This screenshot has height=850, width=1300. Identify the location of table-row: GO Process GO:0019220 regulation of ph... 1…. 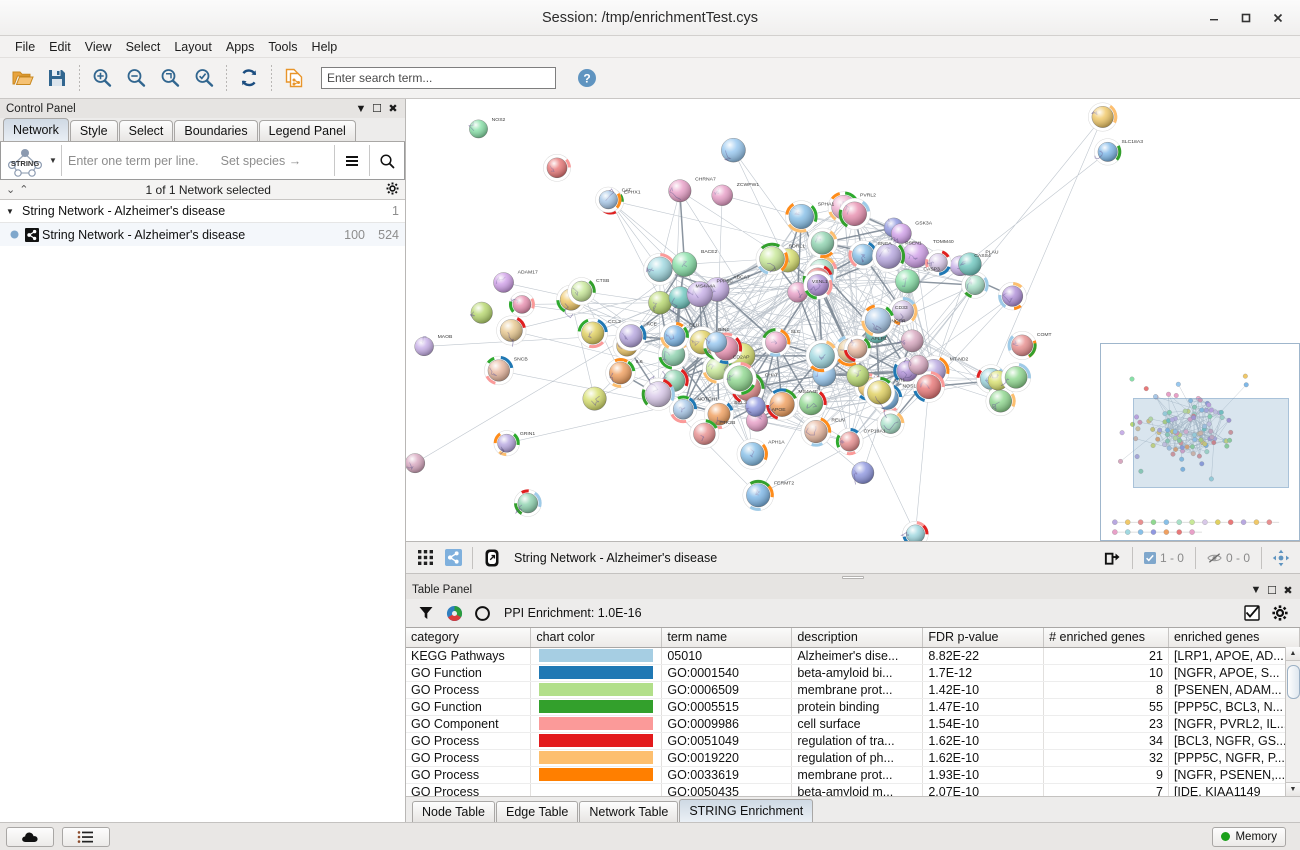
(853, 758).